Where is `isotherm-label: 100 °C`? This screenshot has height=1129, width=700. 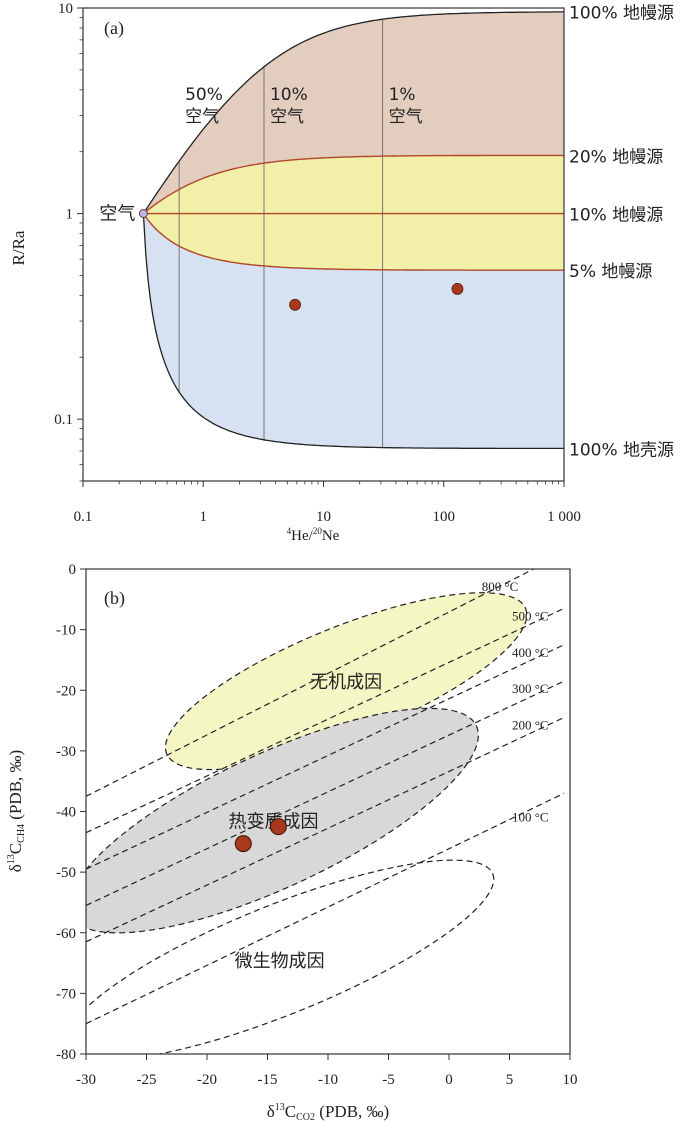 isotherm-label: 100 °C is located at coordinates (530, 816).